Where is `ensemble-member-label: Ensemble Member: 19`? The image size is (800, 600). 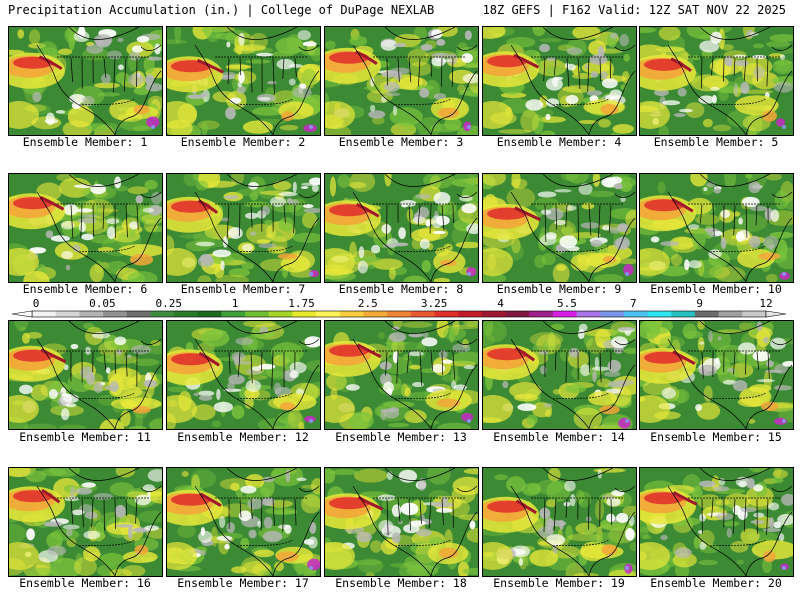
ensemble-member-label: Ensemble Member: 19 is located at coordinates (559, 583).